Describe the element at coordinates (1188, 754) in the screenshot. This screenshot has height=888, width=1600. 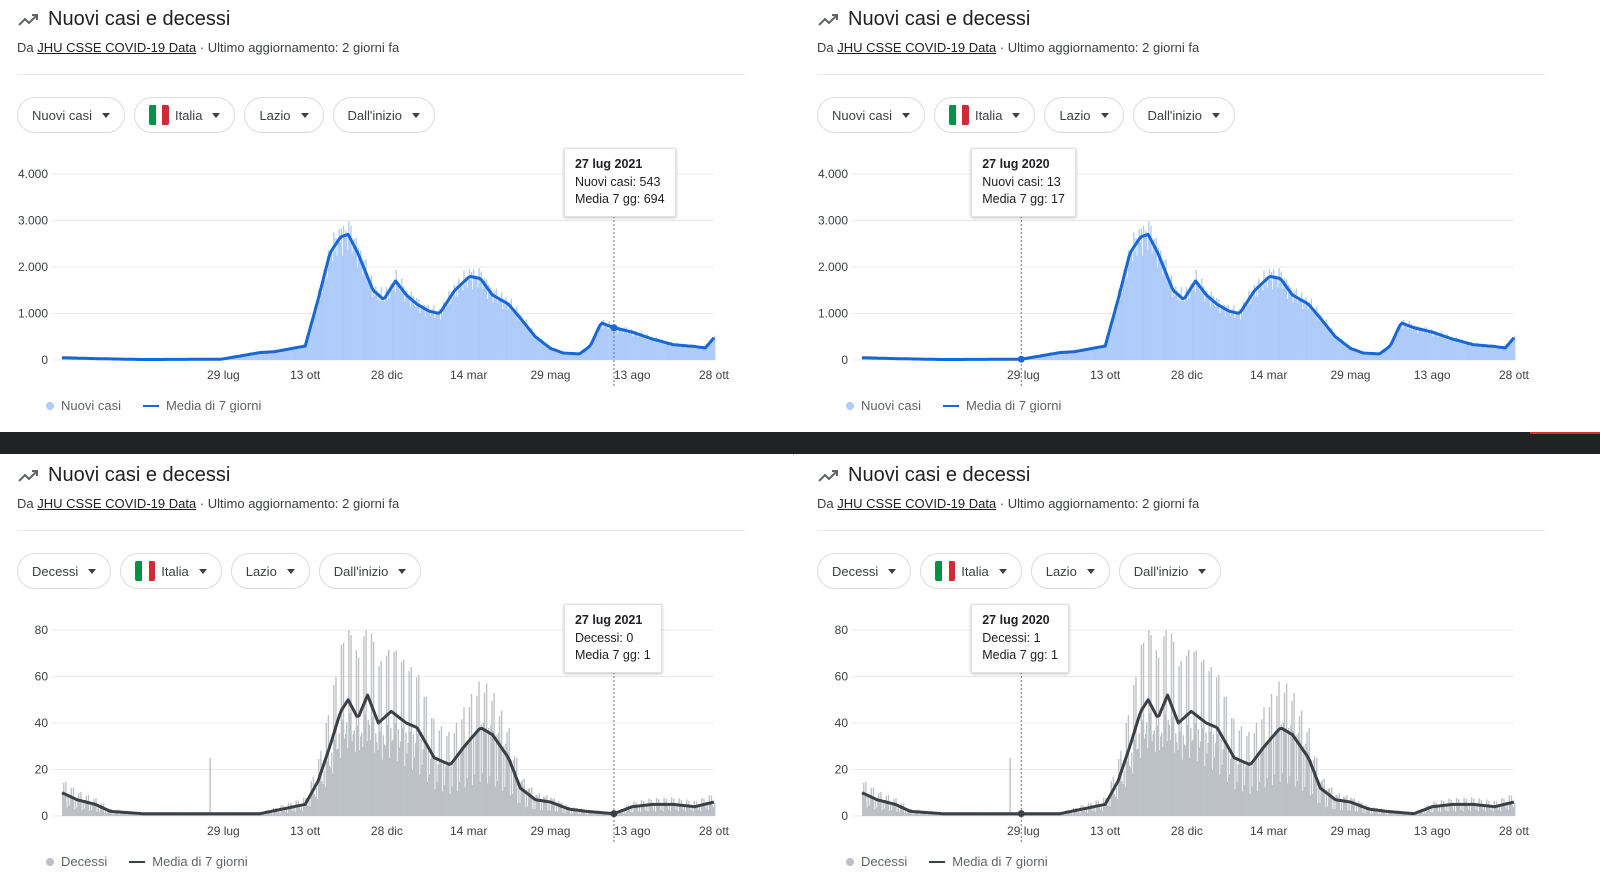
I see `average-line` at that location.